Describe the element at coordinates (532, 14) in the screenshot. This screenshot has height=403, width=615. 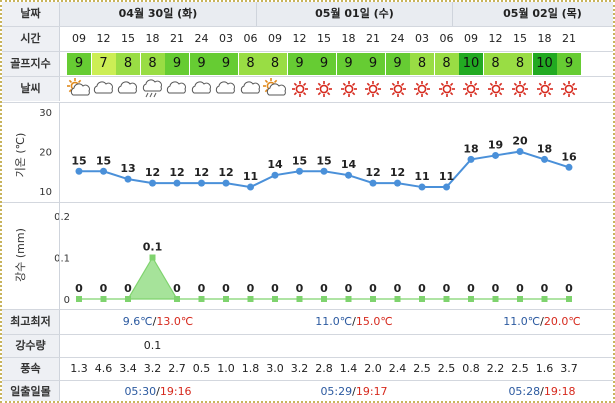
I see `day-label: 05월 02일 (목)` at that location.